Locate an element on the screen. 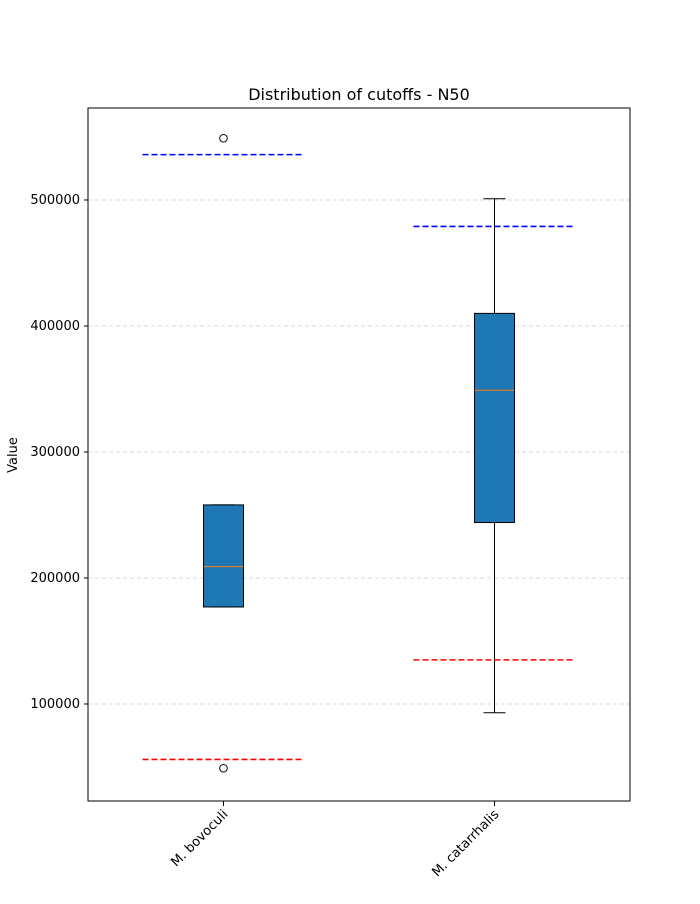 The image size is (700, 904). x-axis-ticks: M. bovoculi M. catarrhalis is located at coordinates (335, 840).